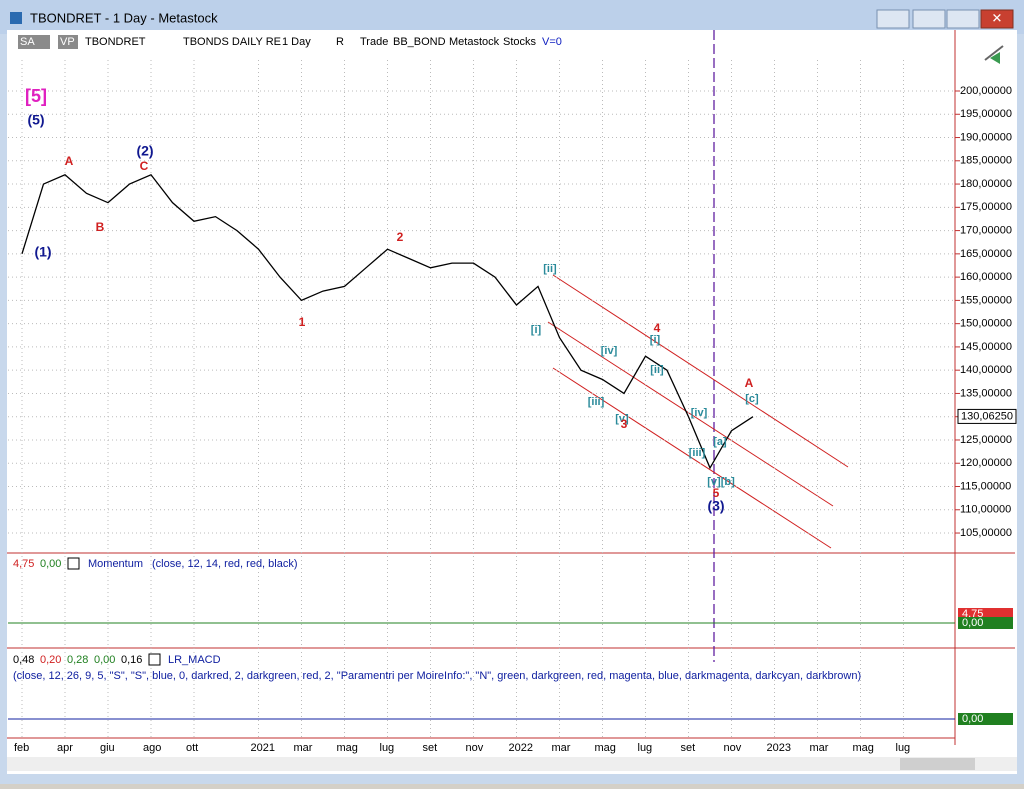 Image resolution: width=1024 pixels, height=789 pixels. Describe the element at coordinates (624, 424) in the screenshot. I see `wave-label: 3` at that location.